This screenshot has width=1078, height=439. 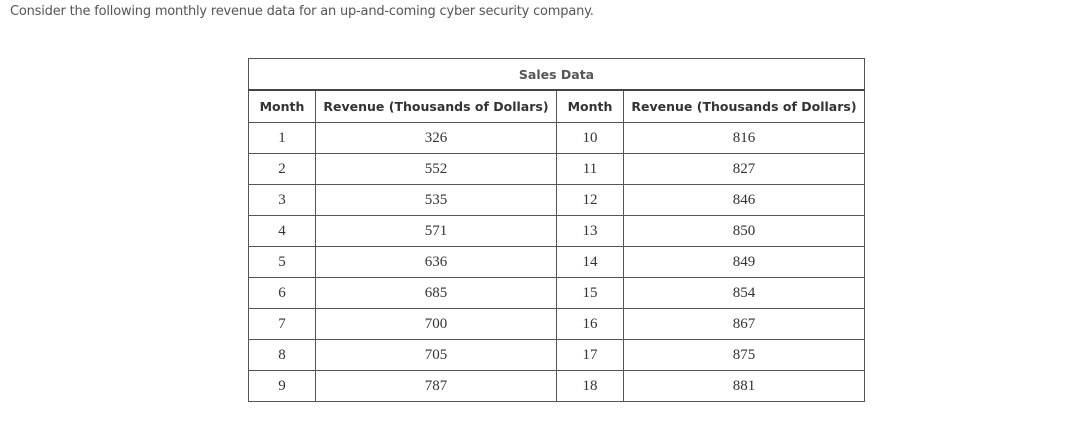 I want to click on month-cell: 5, so click(x=282, y=262).